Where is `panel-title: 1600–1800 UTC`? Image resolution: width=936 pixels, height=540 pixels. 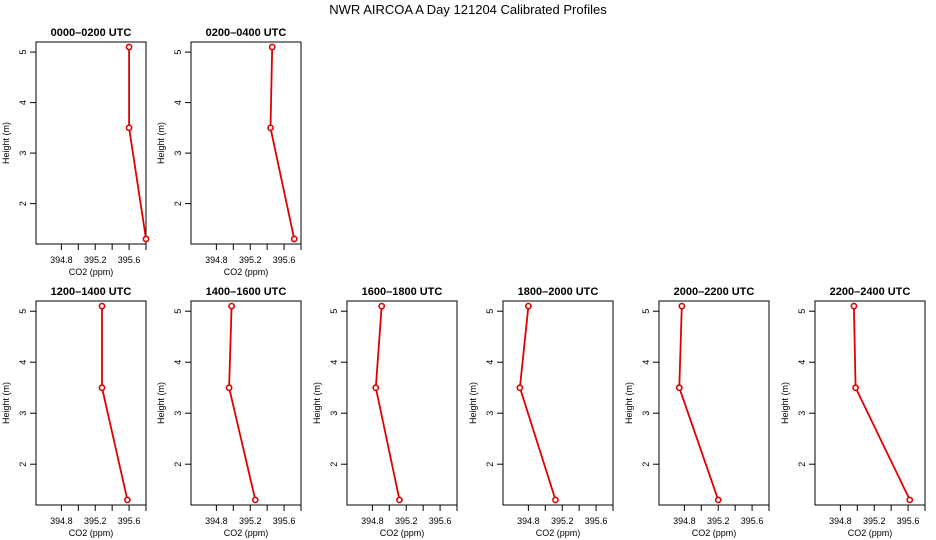
panel-title: 1600–1800 UTC is located at coordinates (402, 292).